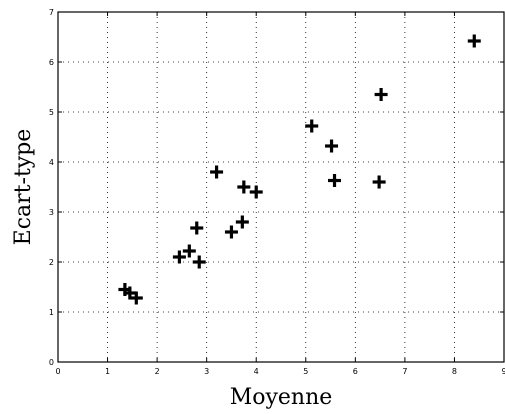  Describe the element at coordinates (281, 397) in the screenshot. I see `x-axis-label: Moyenne` at that location.